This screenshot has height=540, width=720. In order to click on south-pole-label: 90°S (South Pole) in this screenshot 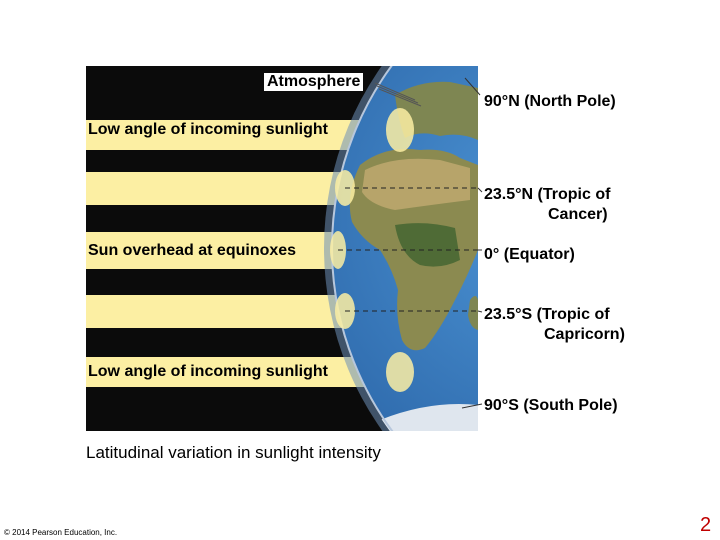, I will do `click(551, 406)`.